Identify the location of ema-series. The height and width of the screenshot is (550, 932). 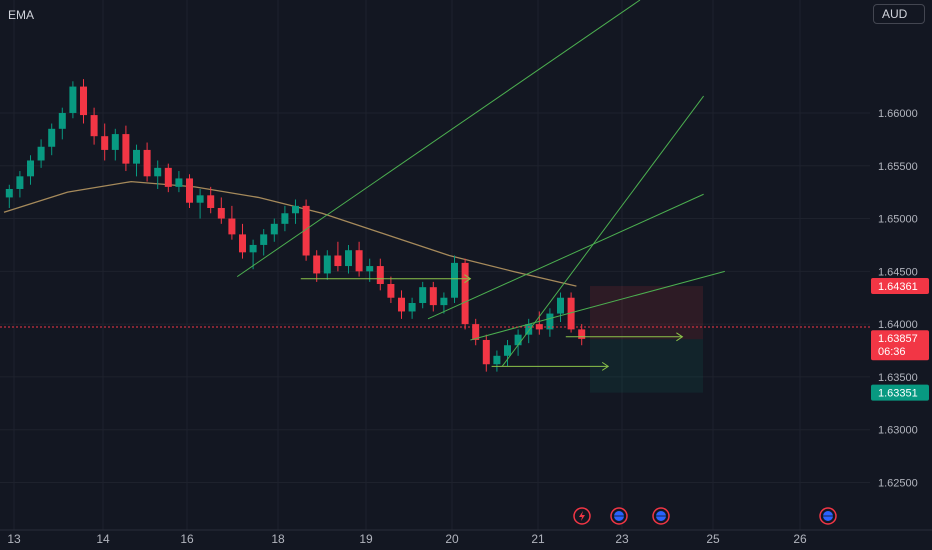
(290, 233).